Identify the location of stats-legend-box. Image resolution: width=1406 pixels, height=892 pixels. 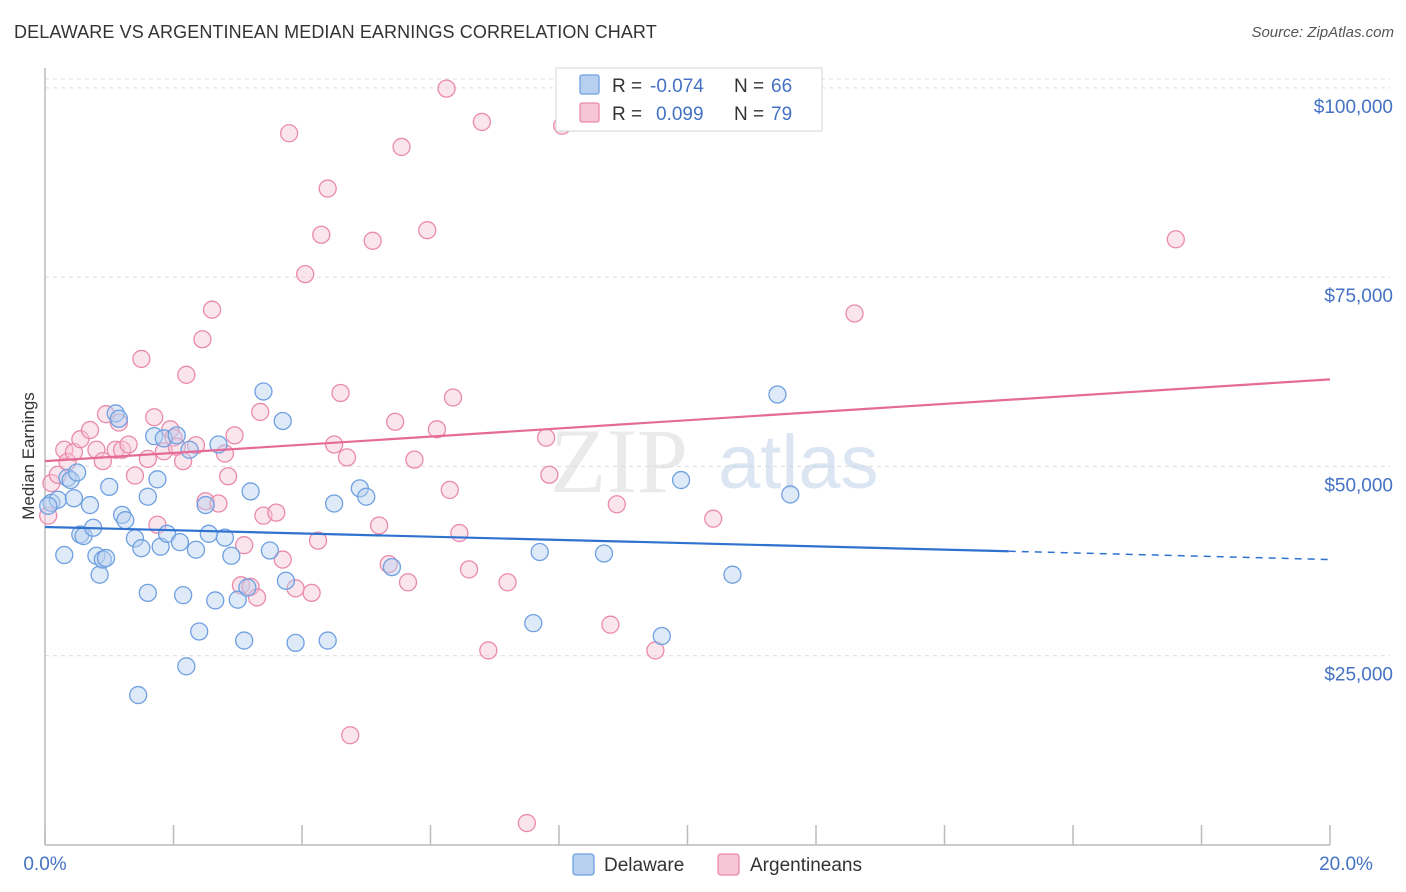
(689, 99).